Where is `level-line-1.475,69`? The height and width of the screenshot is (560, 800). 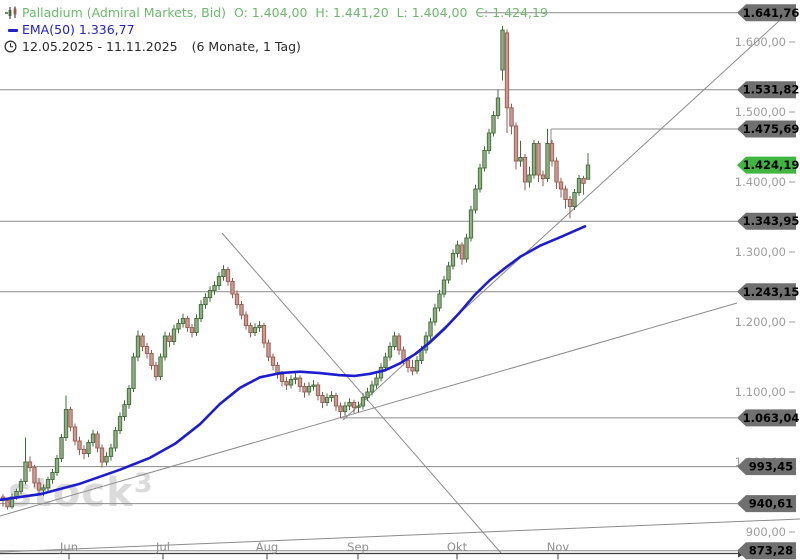 level-line-1.475,69 is located at coordinates (643, 139).